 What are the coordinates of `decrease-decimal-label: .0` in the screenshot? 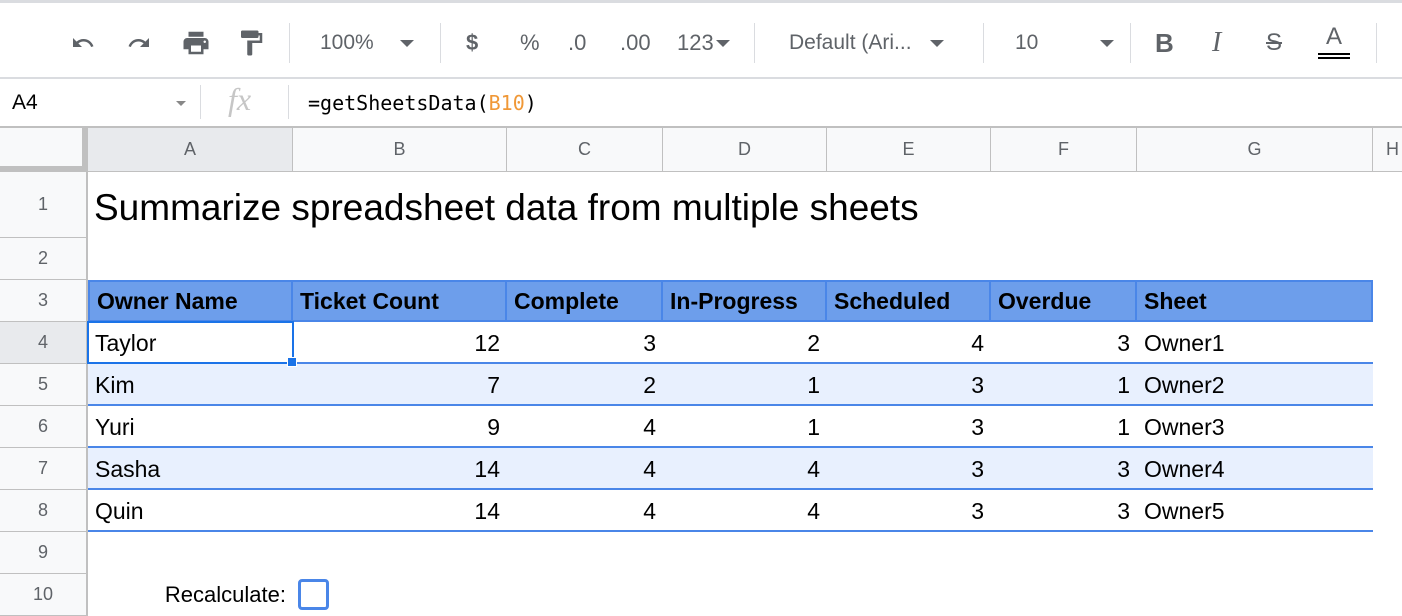 It's located at (577, 42).